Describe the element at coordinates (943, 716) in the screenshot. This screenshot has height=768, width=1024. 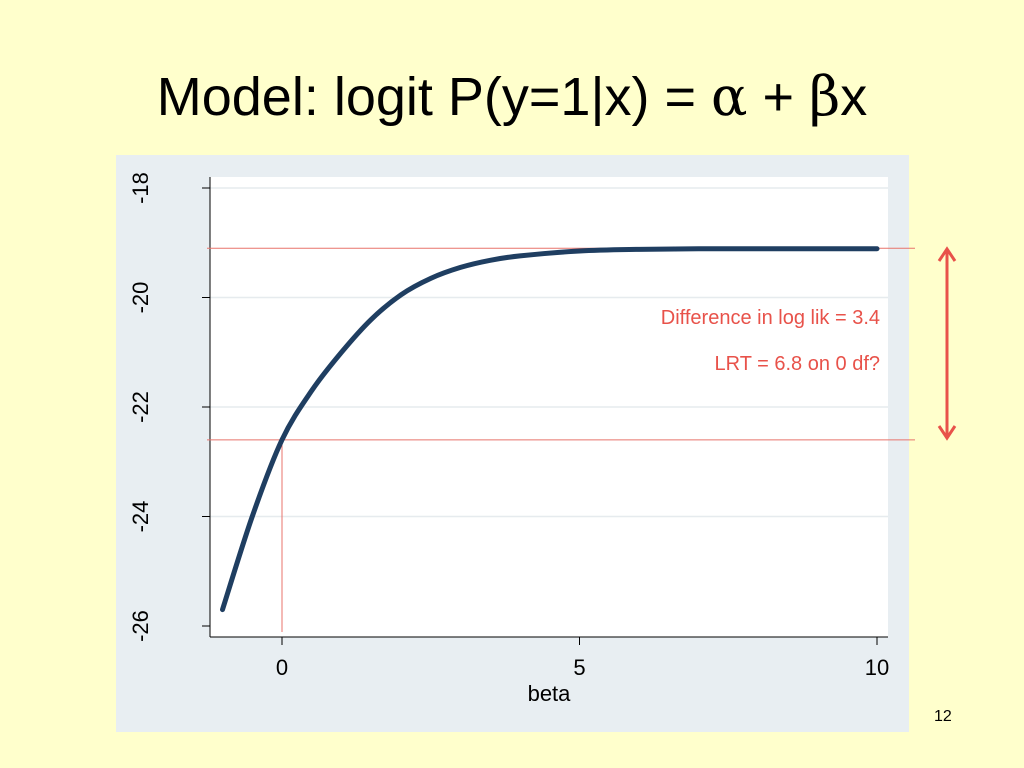
I see `page-number: 12` at that location.